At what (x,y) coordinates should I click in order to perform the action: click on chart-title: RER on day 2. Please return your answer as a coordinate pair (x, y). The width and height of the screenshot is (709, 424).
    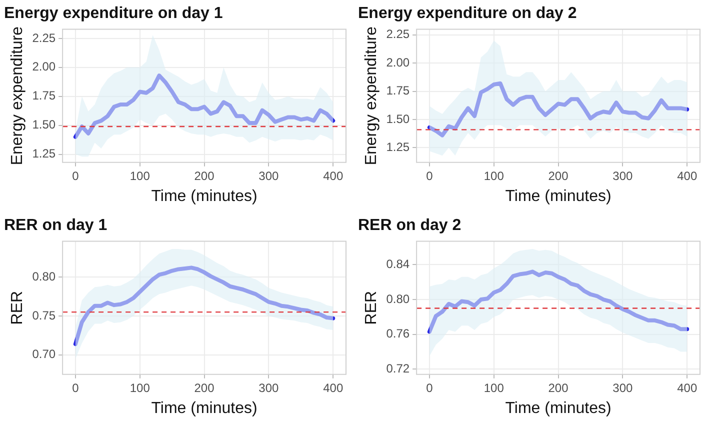
    Looking at the image, I should click on (410, 225).